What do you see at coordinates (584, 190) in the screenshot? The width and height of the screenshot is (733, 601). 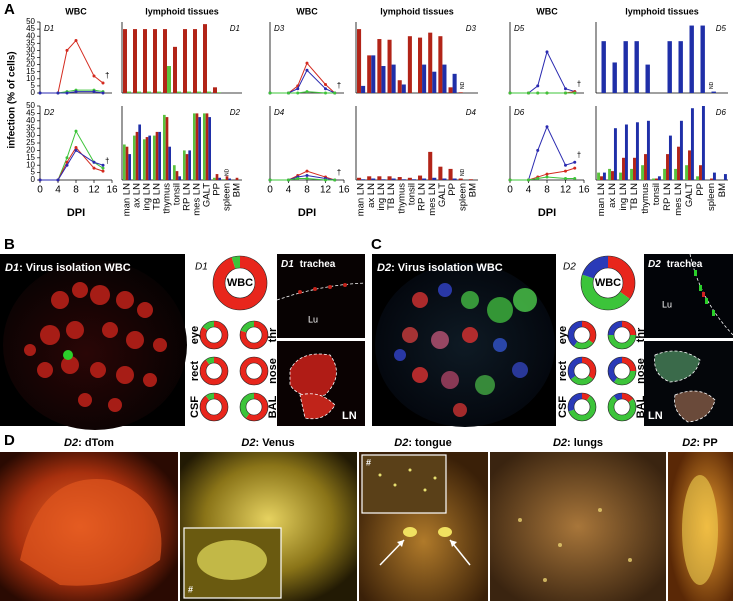 I see `x-tick-label: 16` at bounding box center [584, 190].